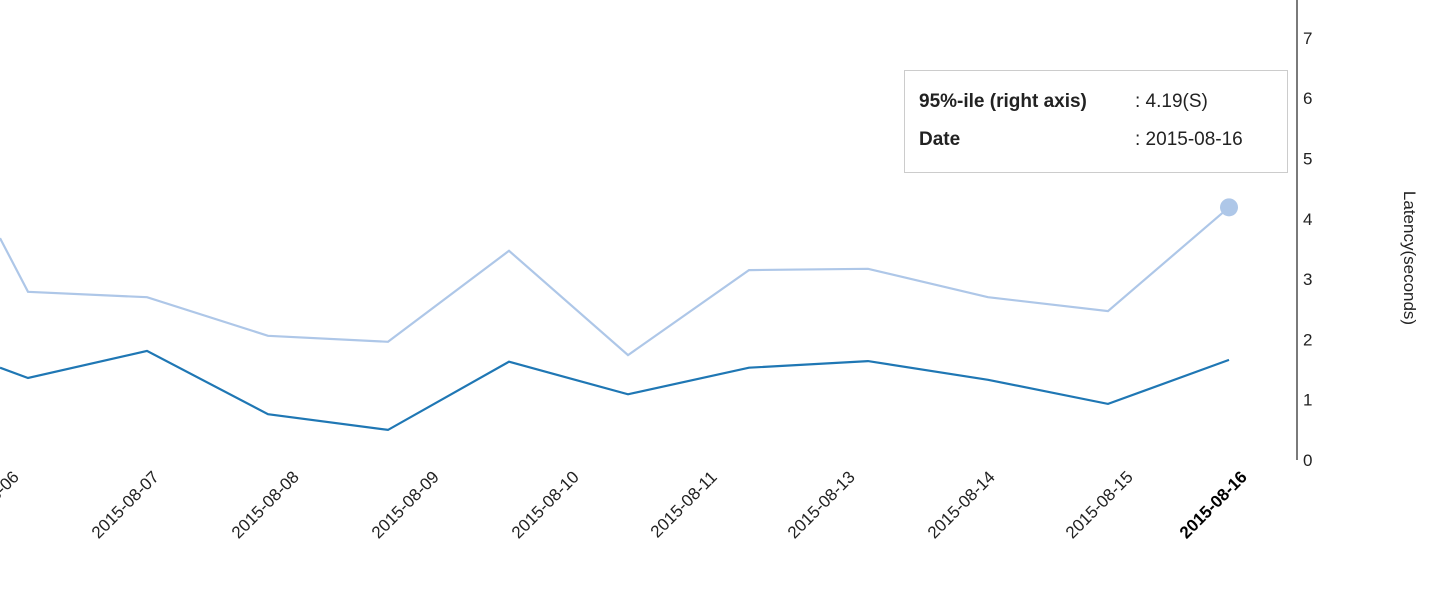 The width and height of the screenshot is (1452, 590). What do you see at coordinates (1307, 460) in the screenshot?
I see `y-tick-label: 0` at bounding box center [1307, 460].